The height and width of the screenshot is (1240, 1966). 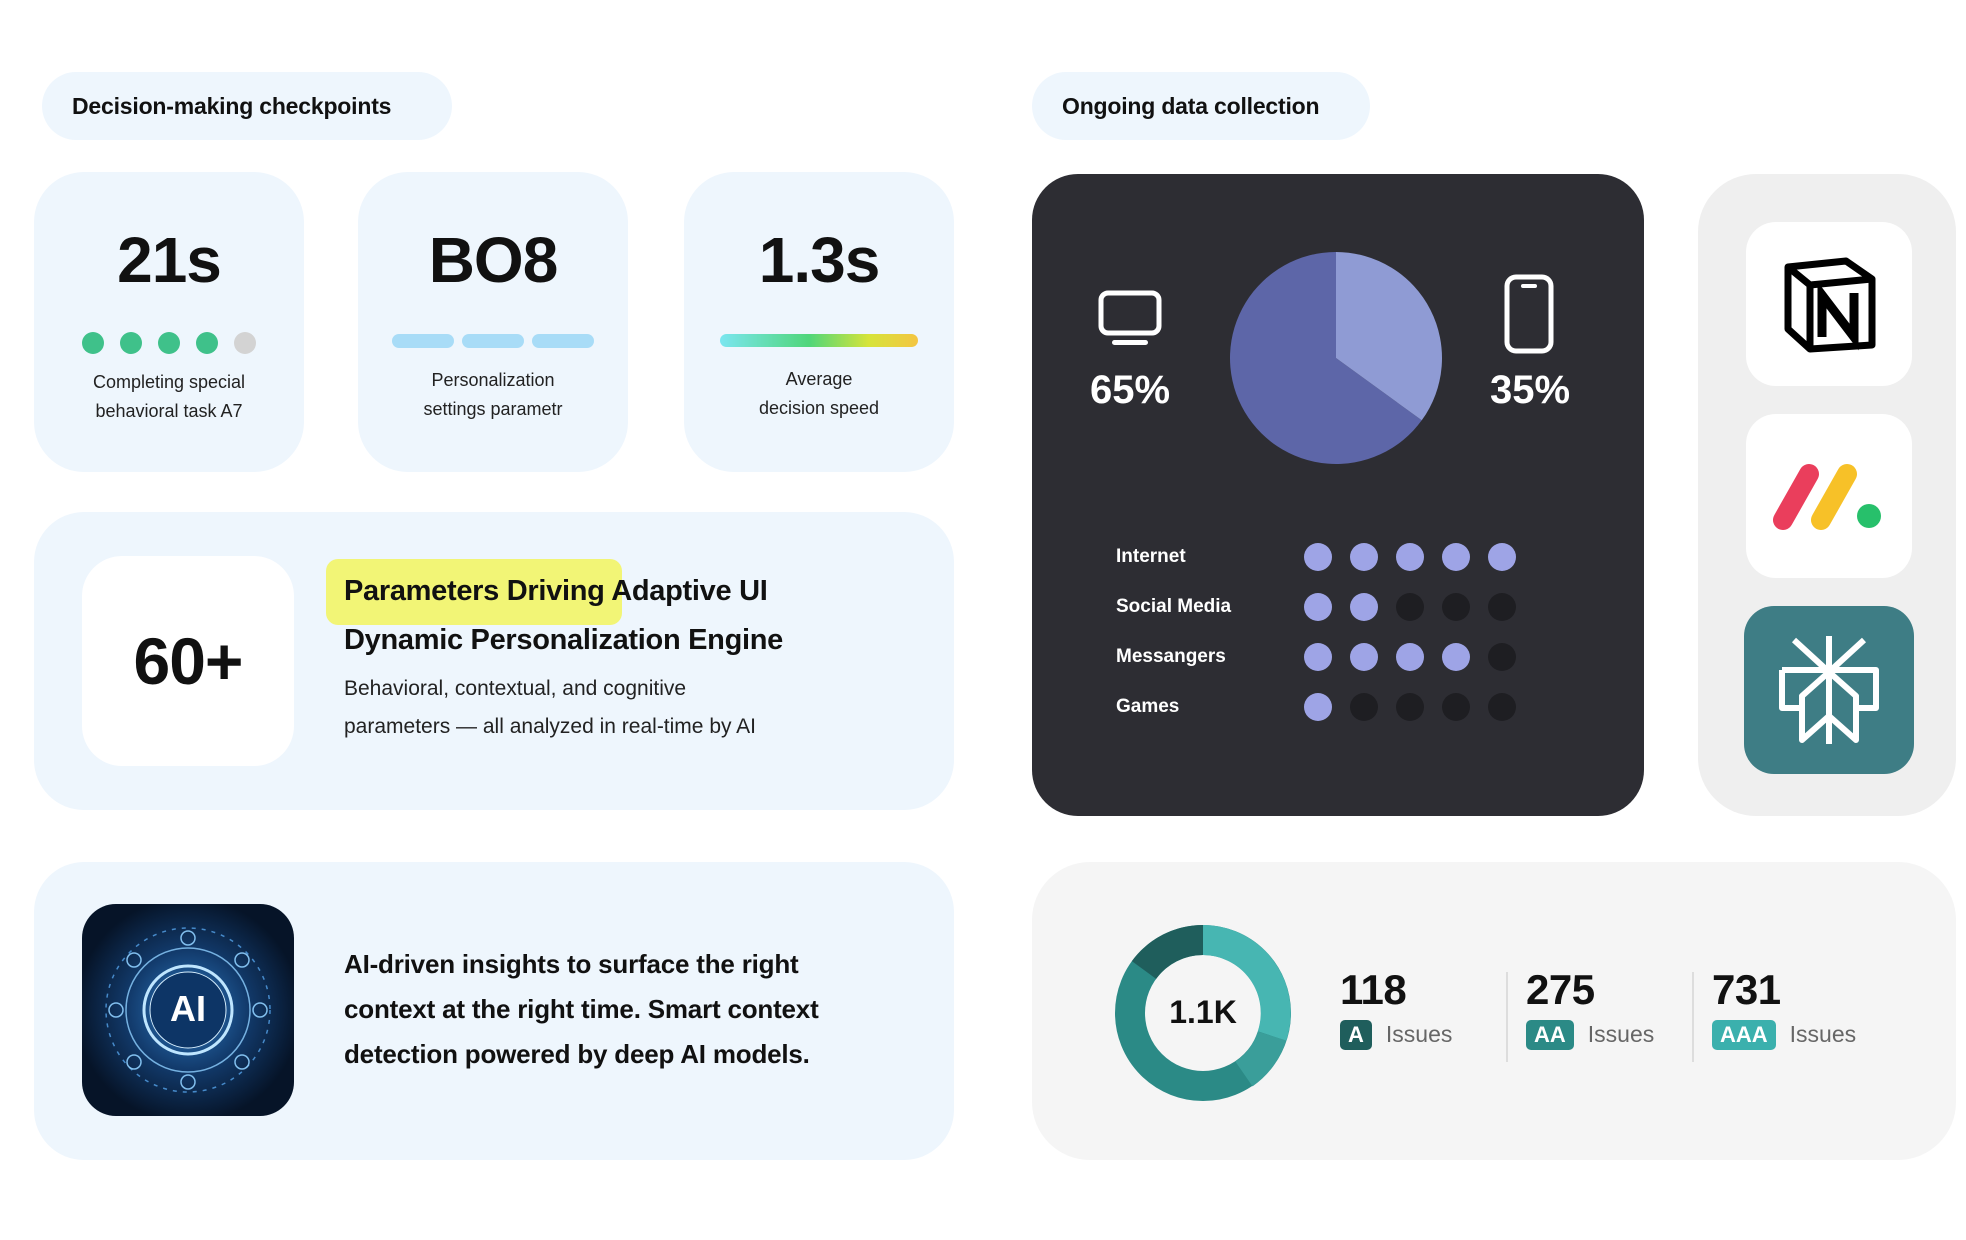 I want to click on device-pie-chart, so click(x=1336, y=358).